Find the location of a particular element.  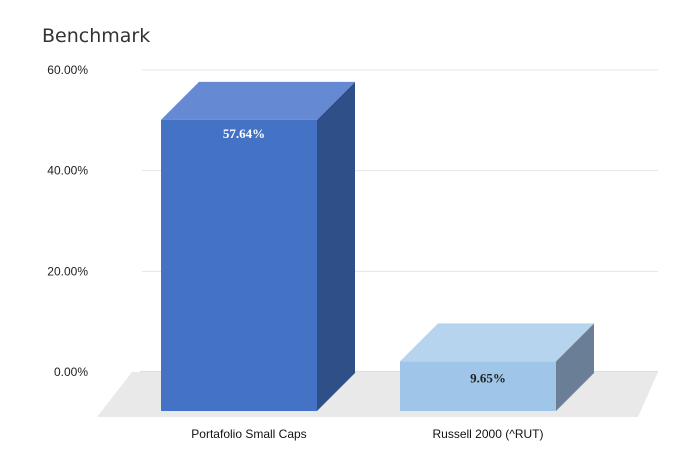

y-tick-label: 20.00% is located at coordinates (67, 271).